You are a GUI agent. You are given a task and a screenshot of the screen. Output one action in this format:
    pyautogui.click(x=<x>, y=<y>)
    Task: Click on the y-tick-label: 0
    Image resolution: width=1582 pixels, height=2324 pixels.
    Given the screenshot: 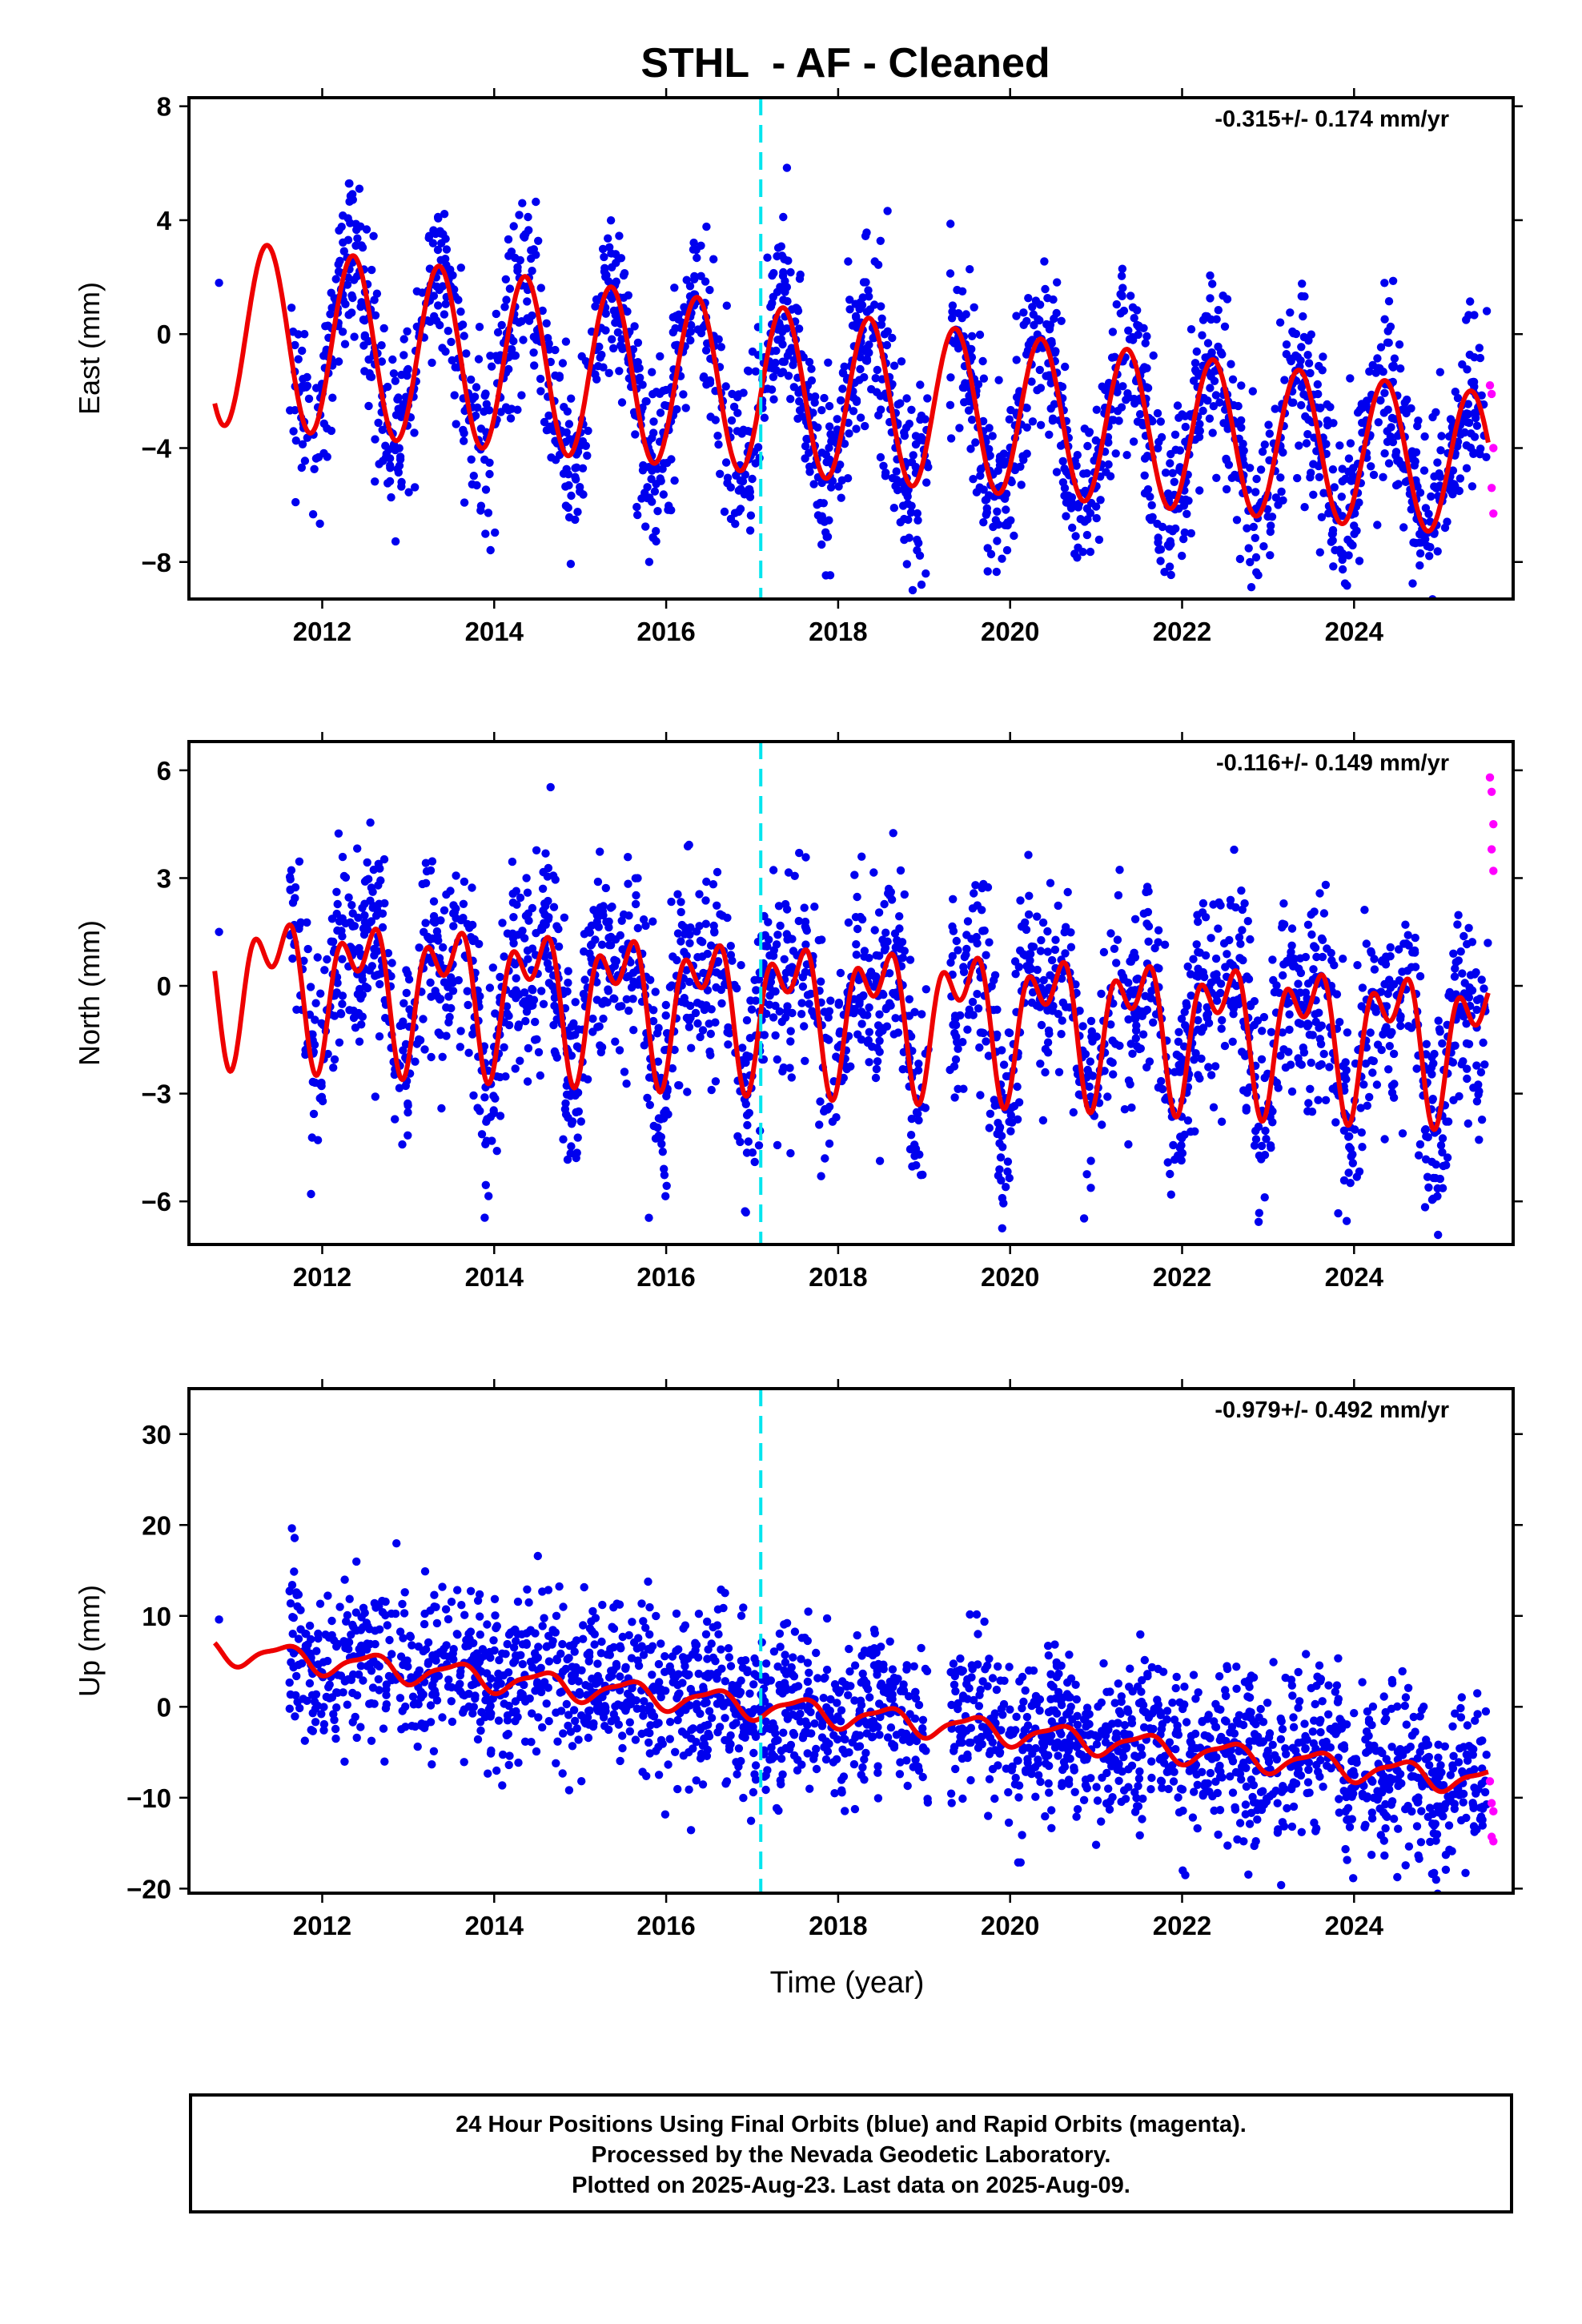 What is the action you would take?
    pyautogui.click(x=164, y=986)
    